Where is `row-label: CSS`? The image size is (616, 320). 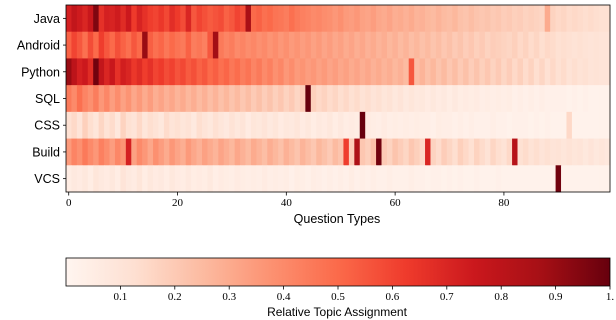
row-label: CSS is located at coordinates (47, 126).